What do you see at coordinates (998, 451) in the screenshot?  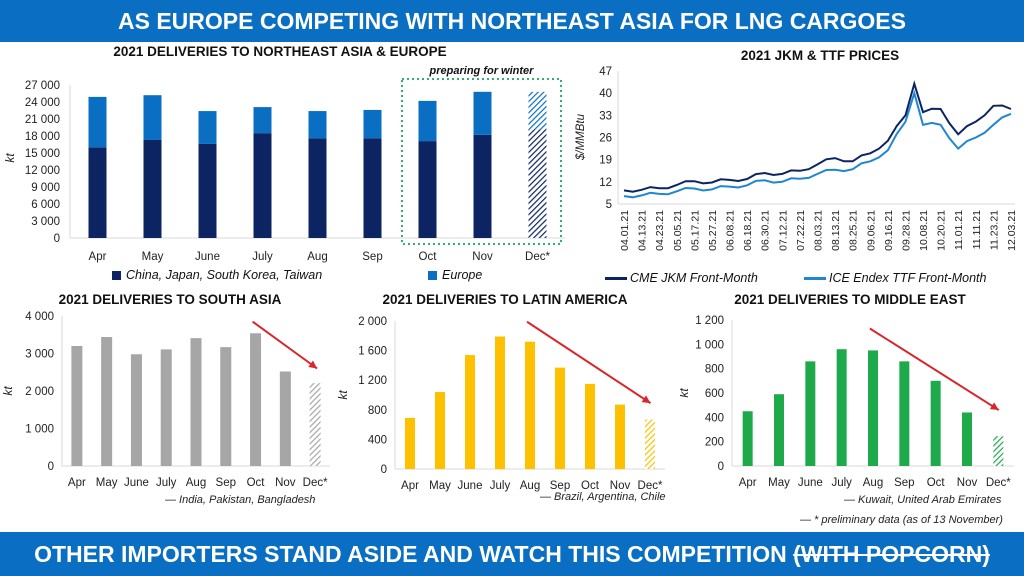 I see `bar-Dec` at bounding box center [998, 451].